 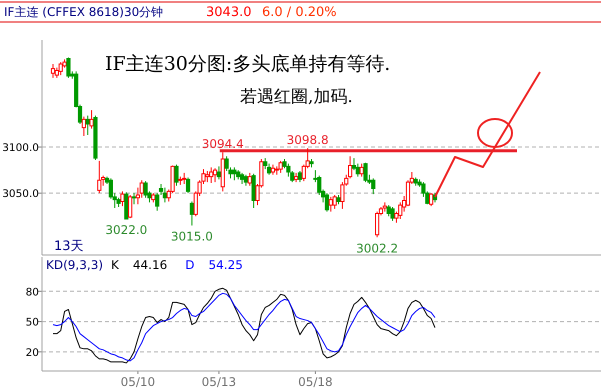 What do you see at coordinates (32, 352) in the screenshot?
I see `y-tick-label: 20` at bounding box center [32, 352].